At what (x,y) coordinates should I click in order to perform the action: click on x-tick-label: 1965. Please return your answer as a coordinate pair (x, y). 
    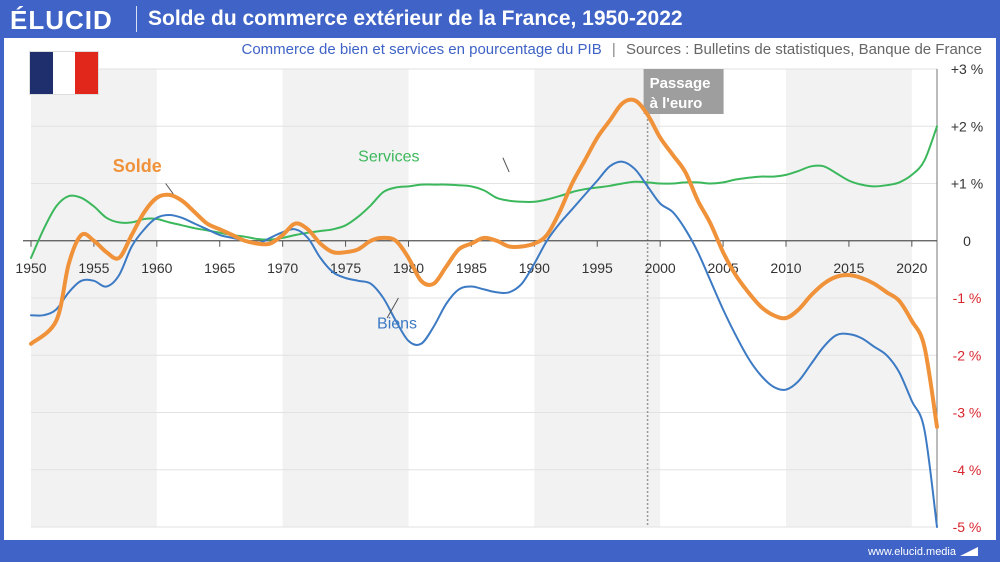
    Looking at the image, I should click on (219, 268).